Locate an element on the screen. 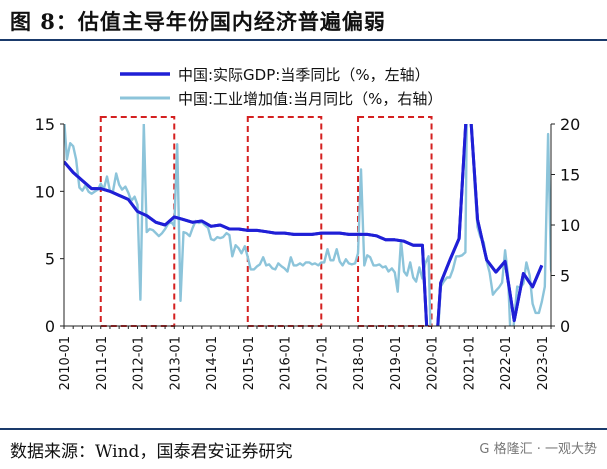 The height and width of the screenshot is (469, 607). x-tick-label: 2023-01 is located at coordinates (543, 363).